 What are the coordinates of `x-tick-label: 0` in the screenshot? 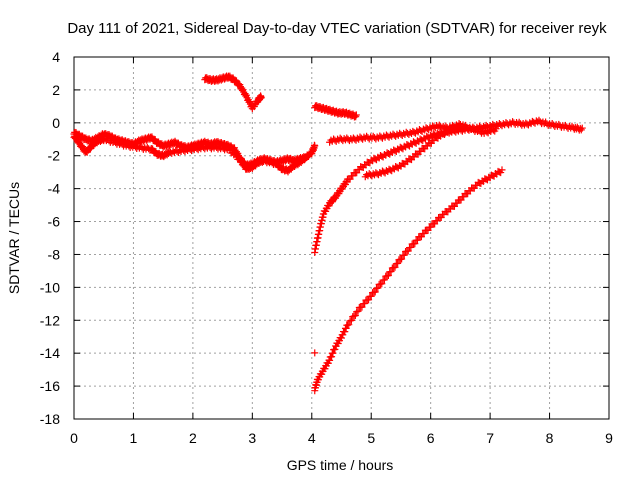 It's located at (74, 438).